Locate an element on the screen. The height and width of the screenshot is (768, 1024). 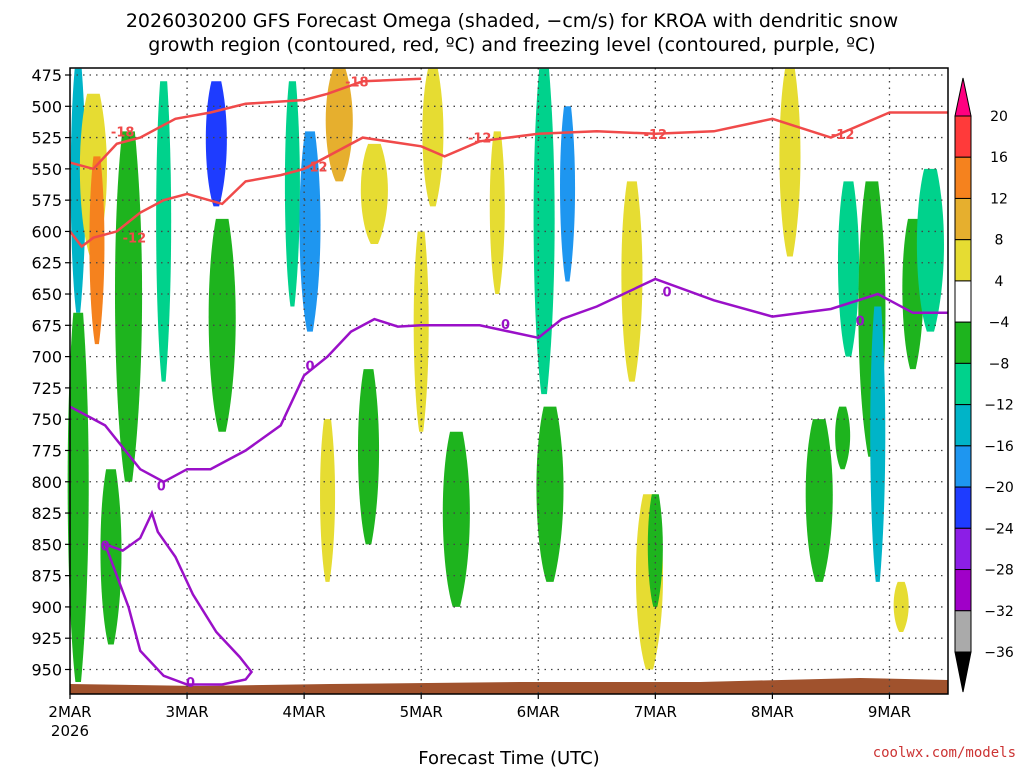
y-tick-label: 825 is located at coordinates (46, 513).